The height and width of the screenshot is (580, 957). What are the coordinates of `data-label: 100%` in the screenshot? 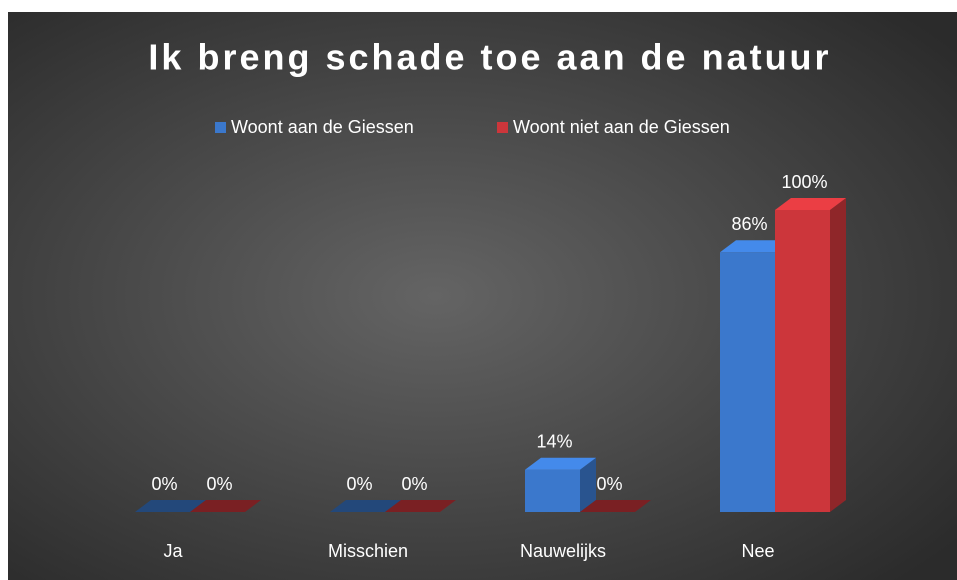 It's located at (804, 182).